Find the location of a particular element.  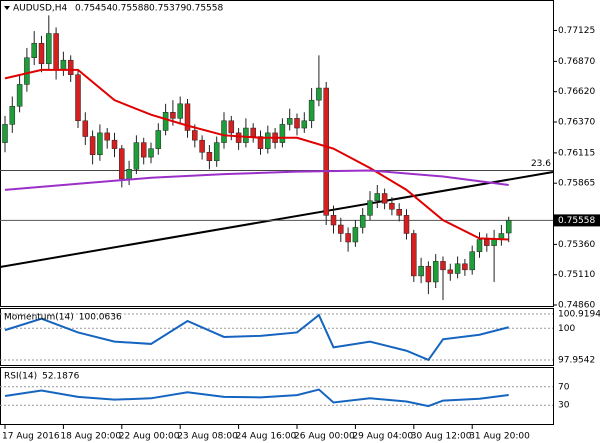

x-tick-label: 31 Aug 20:00 is located at coordinates (499, 437).